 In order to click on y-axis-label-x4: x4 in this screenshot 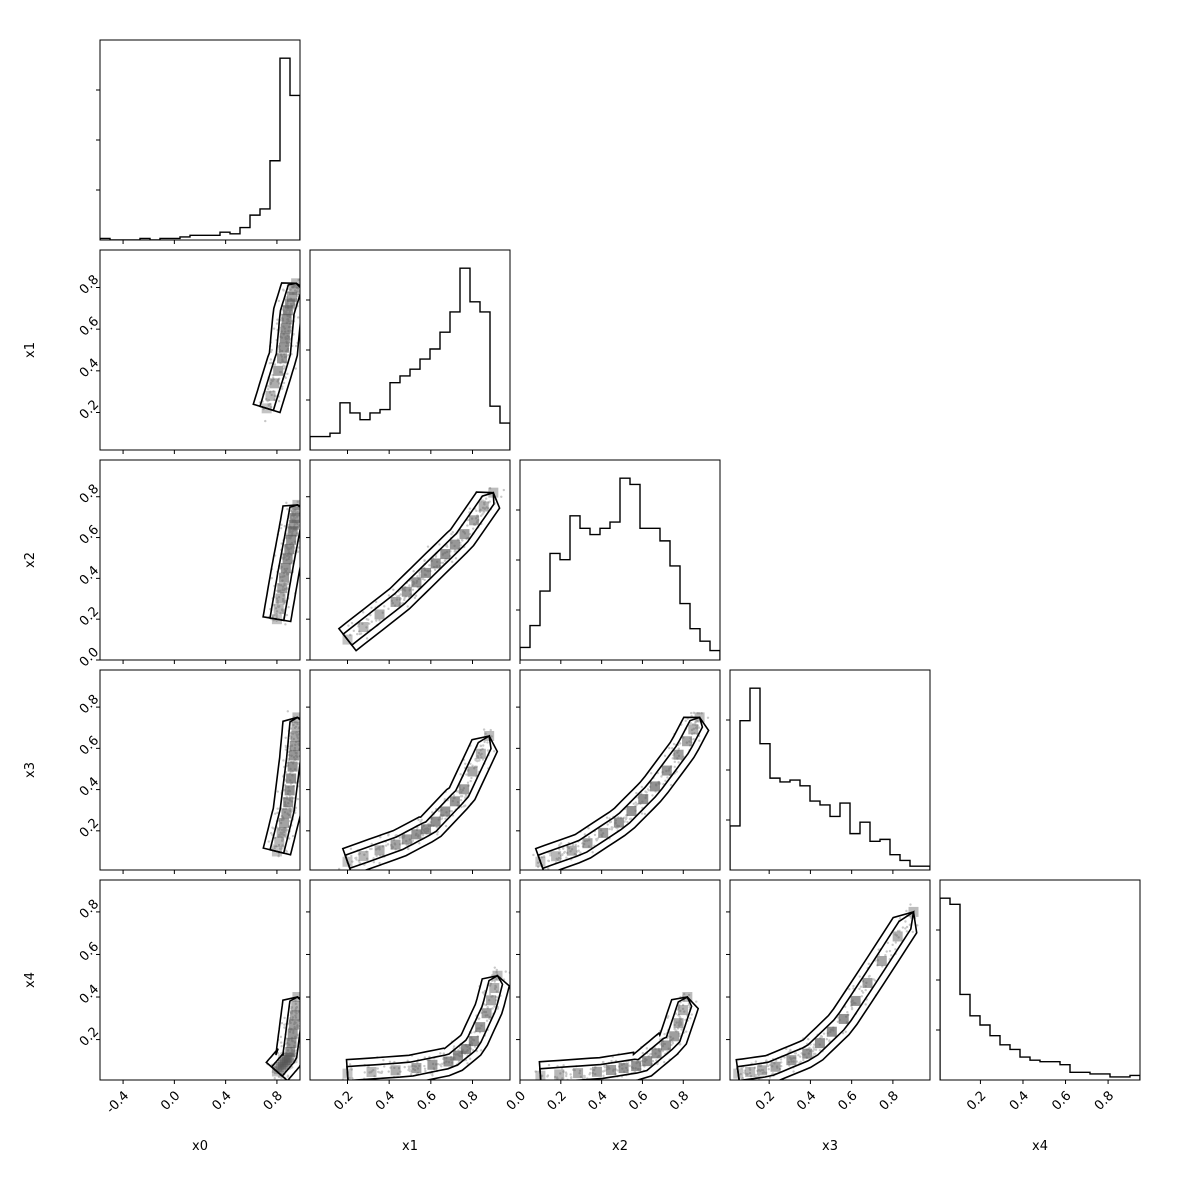, I will do `click(30, 980)`.